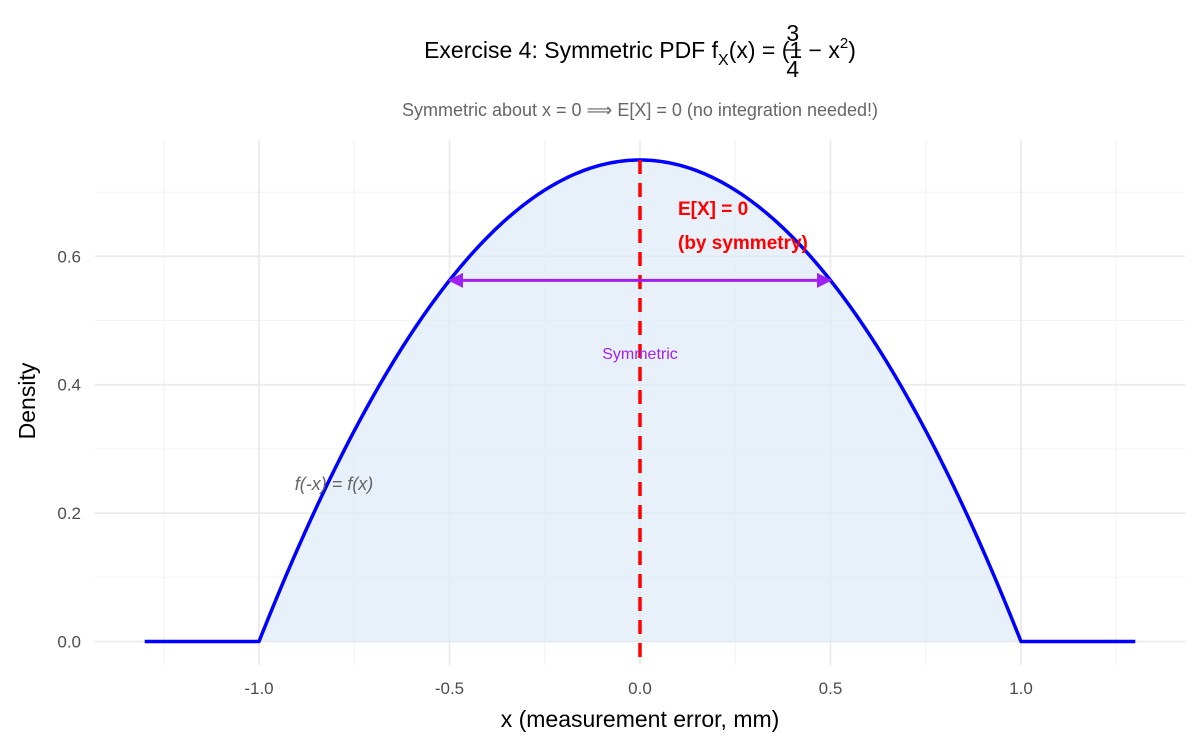  I want to click on x-tick-labels: -1.0 -0.5 0.0 0.5 1.0, so click(638, 688).